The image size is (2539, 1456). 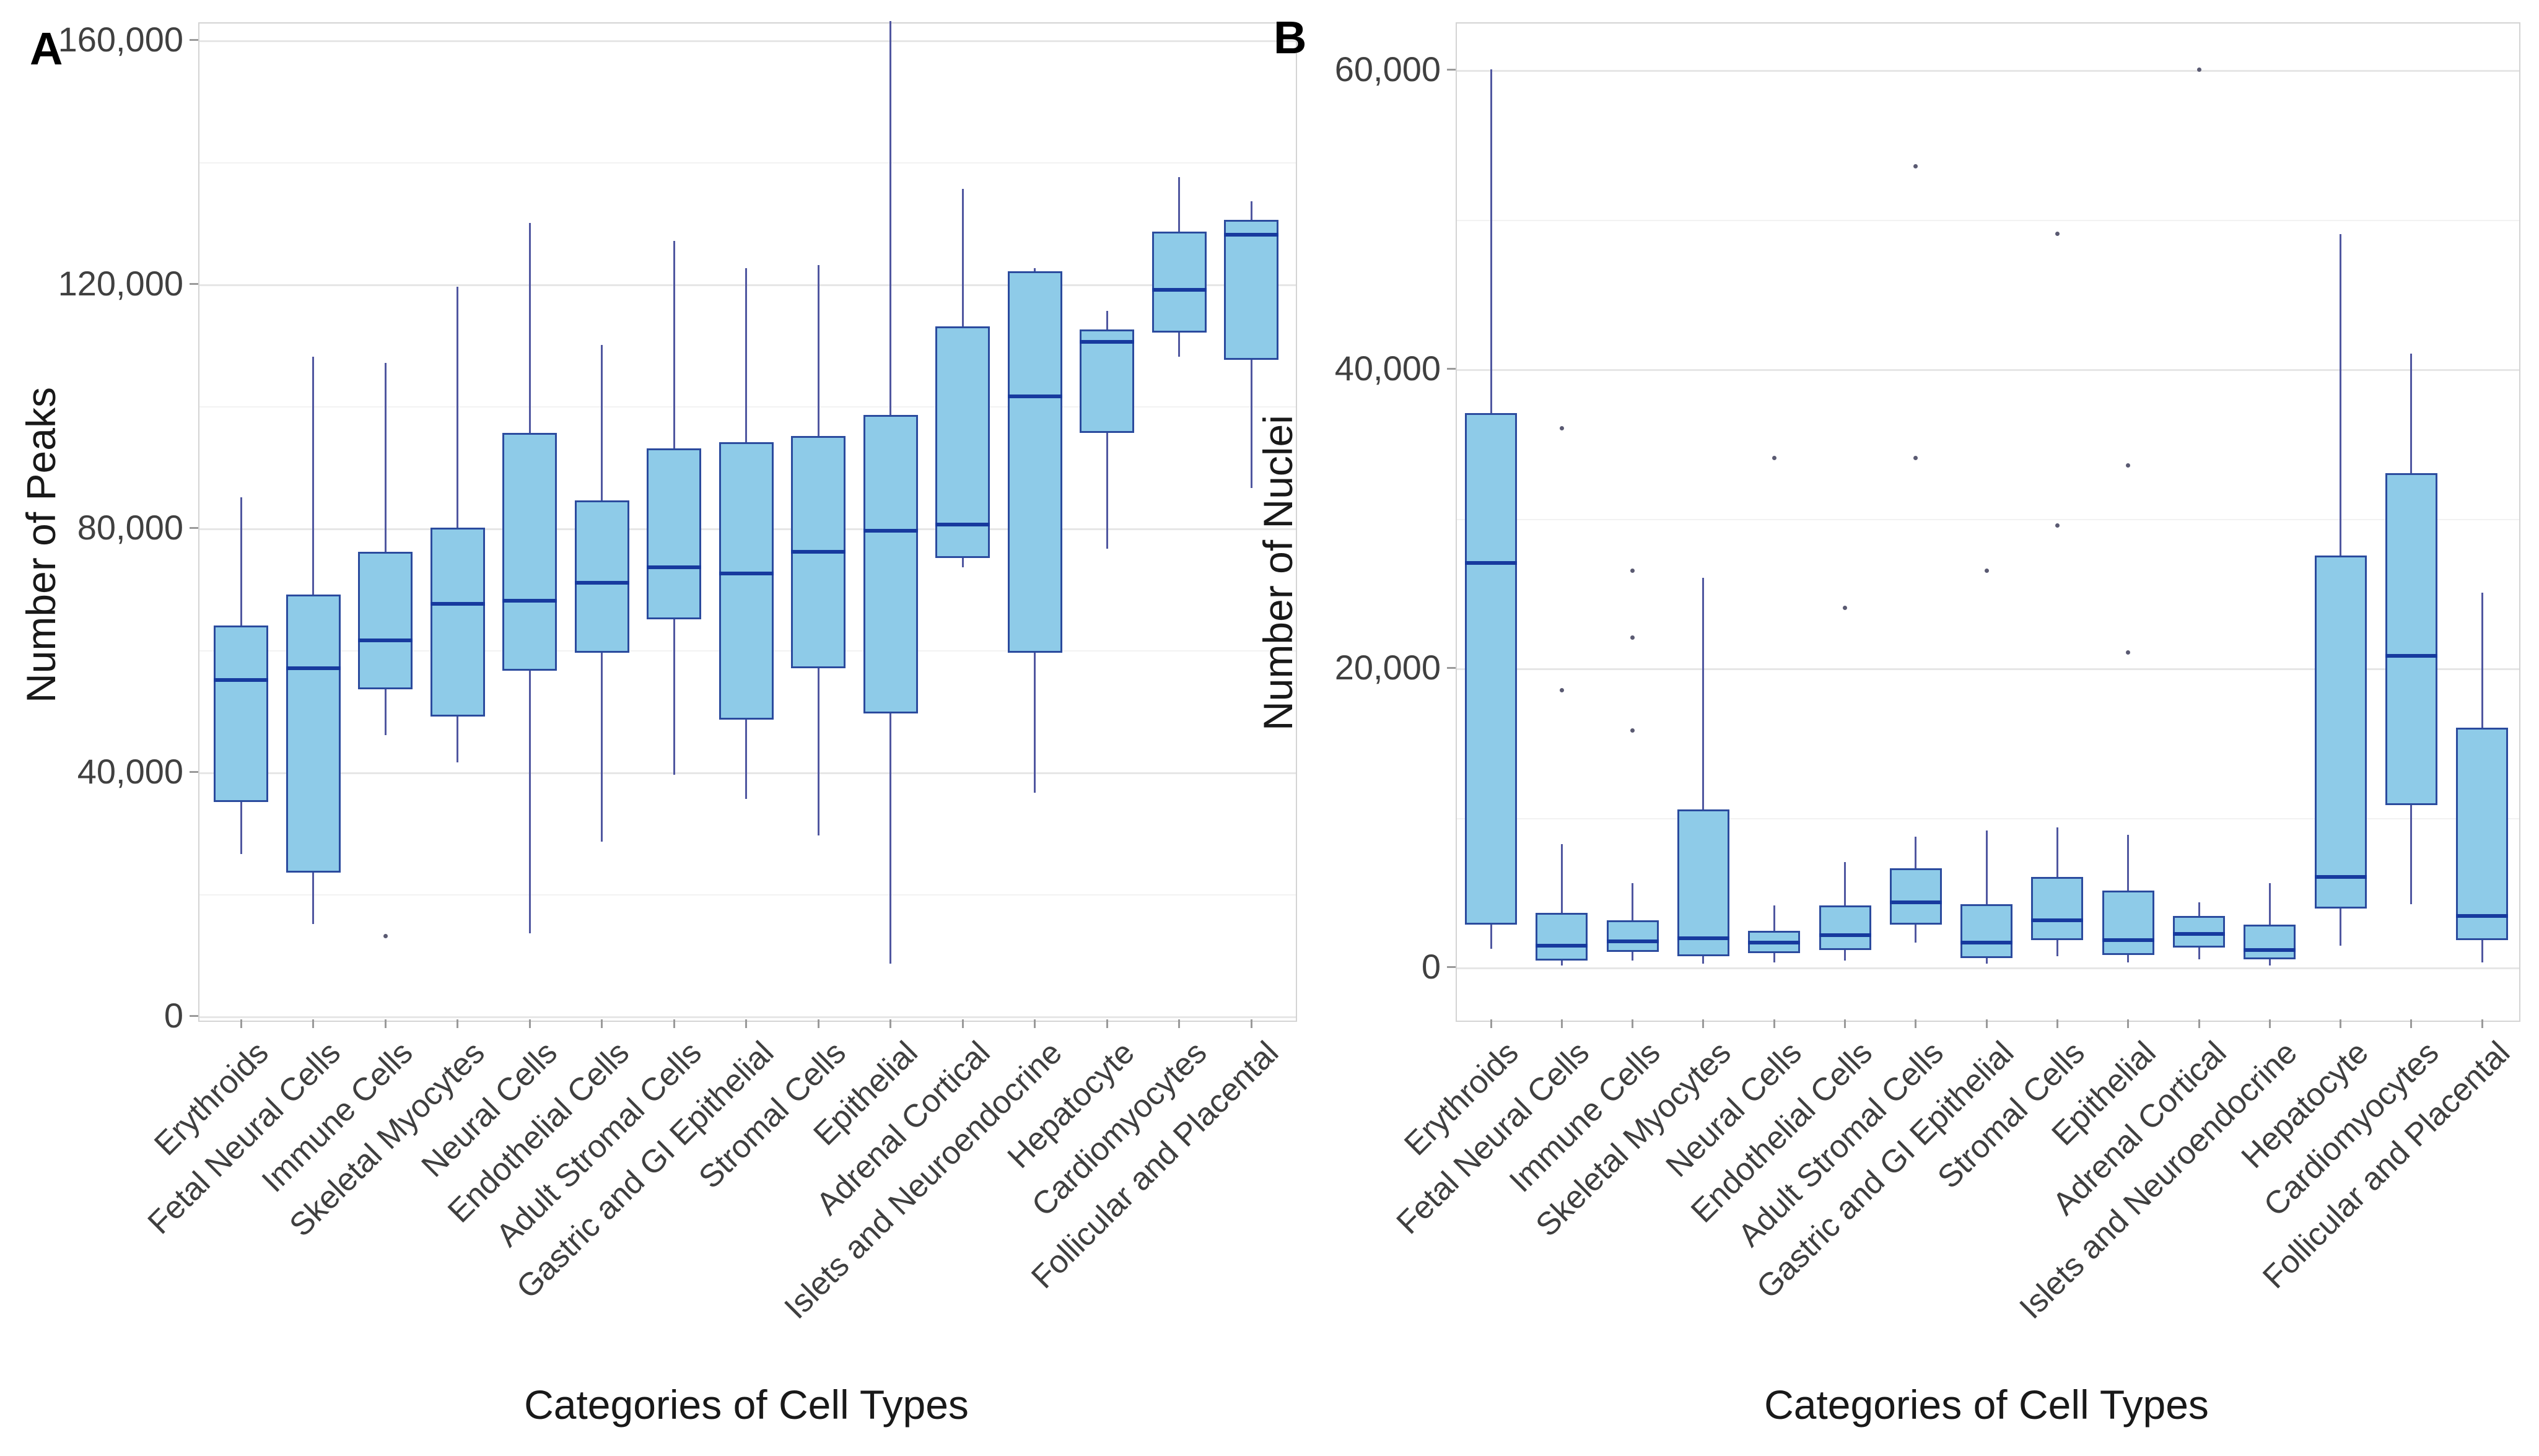 What do you see at coordinates (458, 622) in the screenshot?
I see `panel-a-box-skeletal-myocytes` at bounding box center [458, 622].